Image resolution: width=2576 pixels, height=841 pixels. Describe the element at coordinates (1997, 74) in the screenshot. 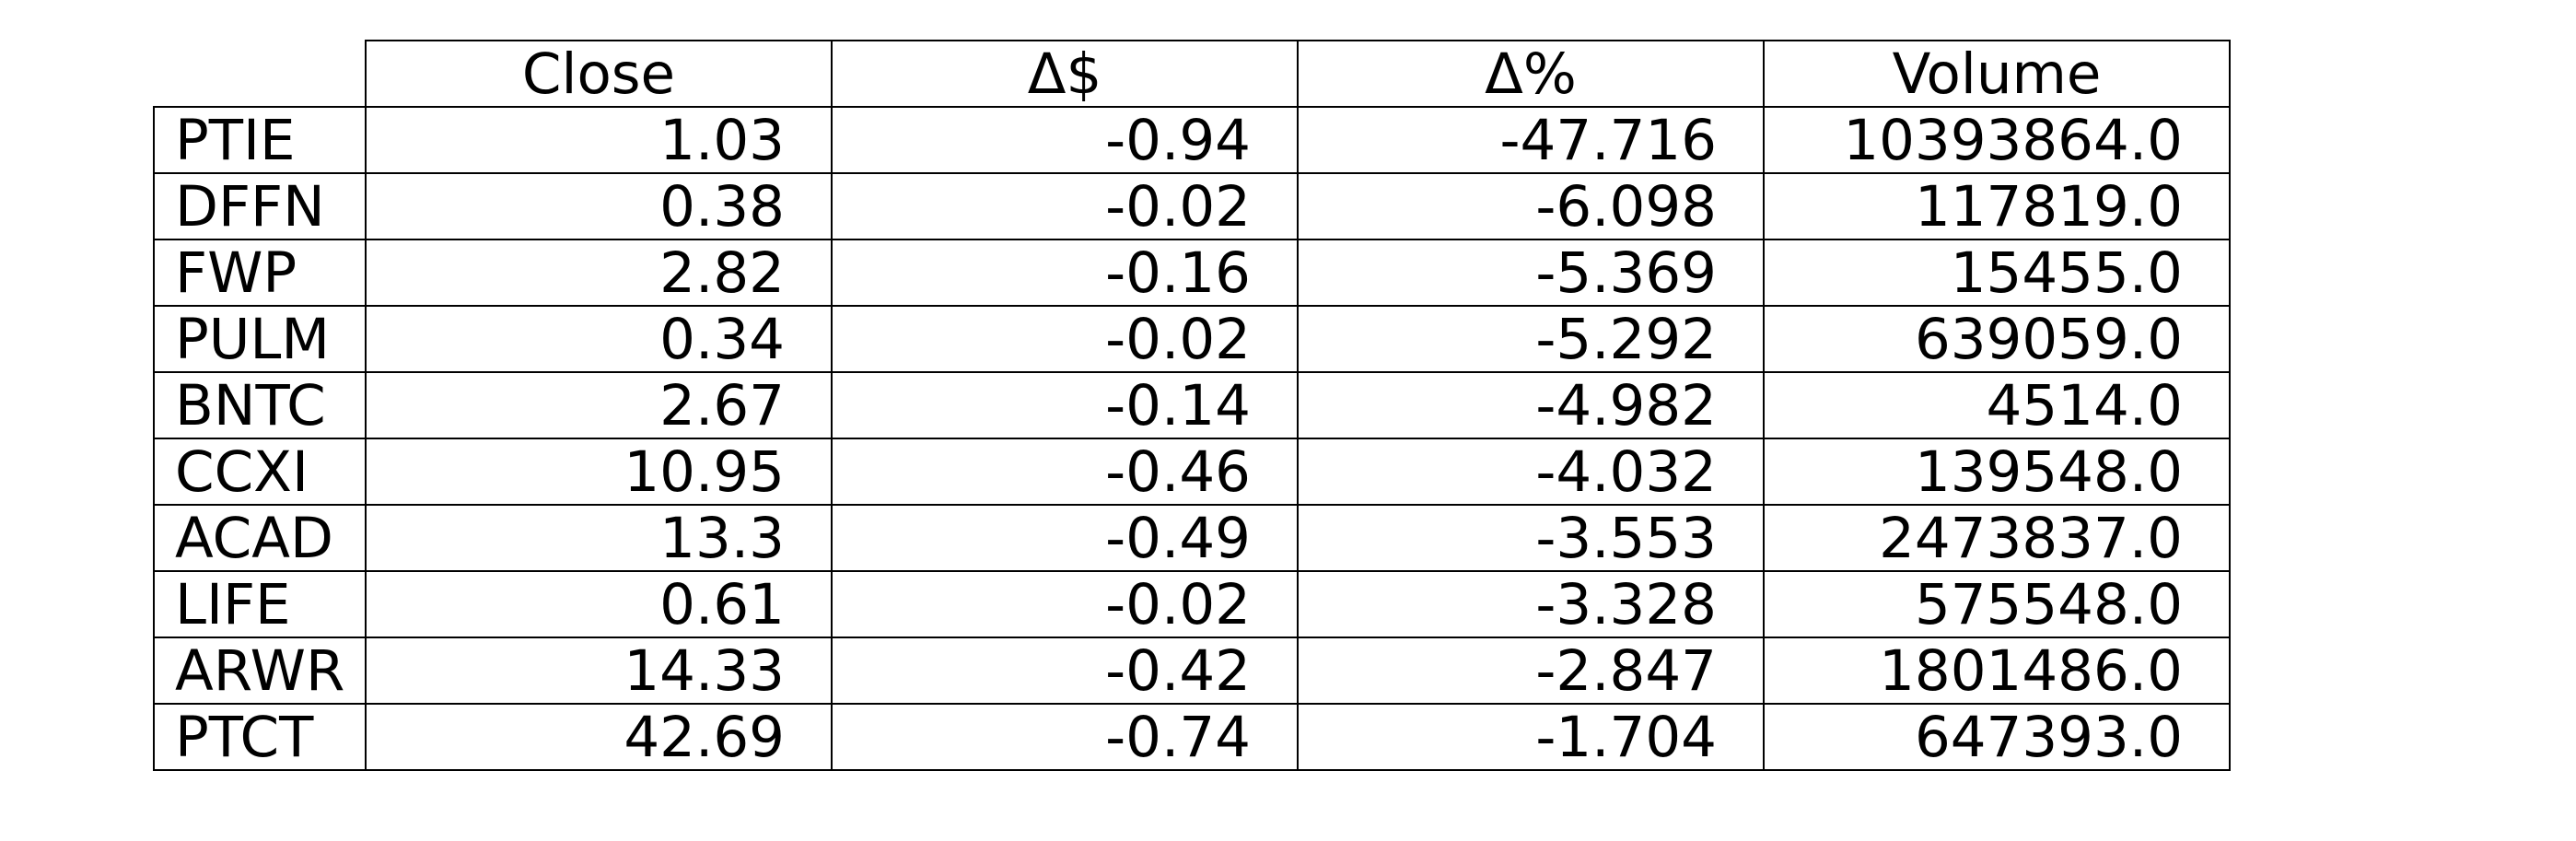

I see `header-volume: Volume` at that location.